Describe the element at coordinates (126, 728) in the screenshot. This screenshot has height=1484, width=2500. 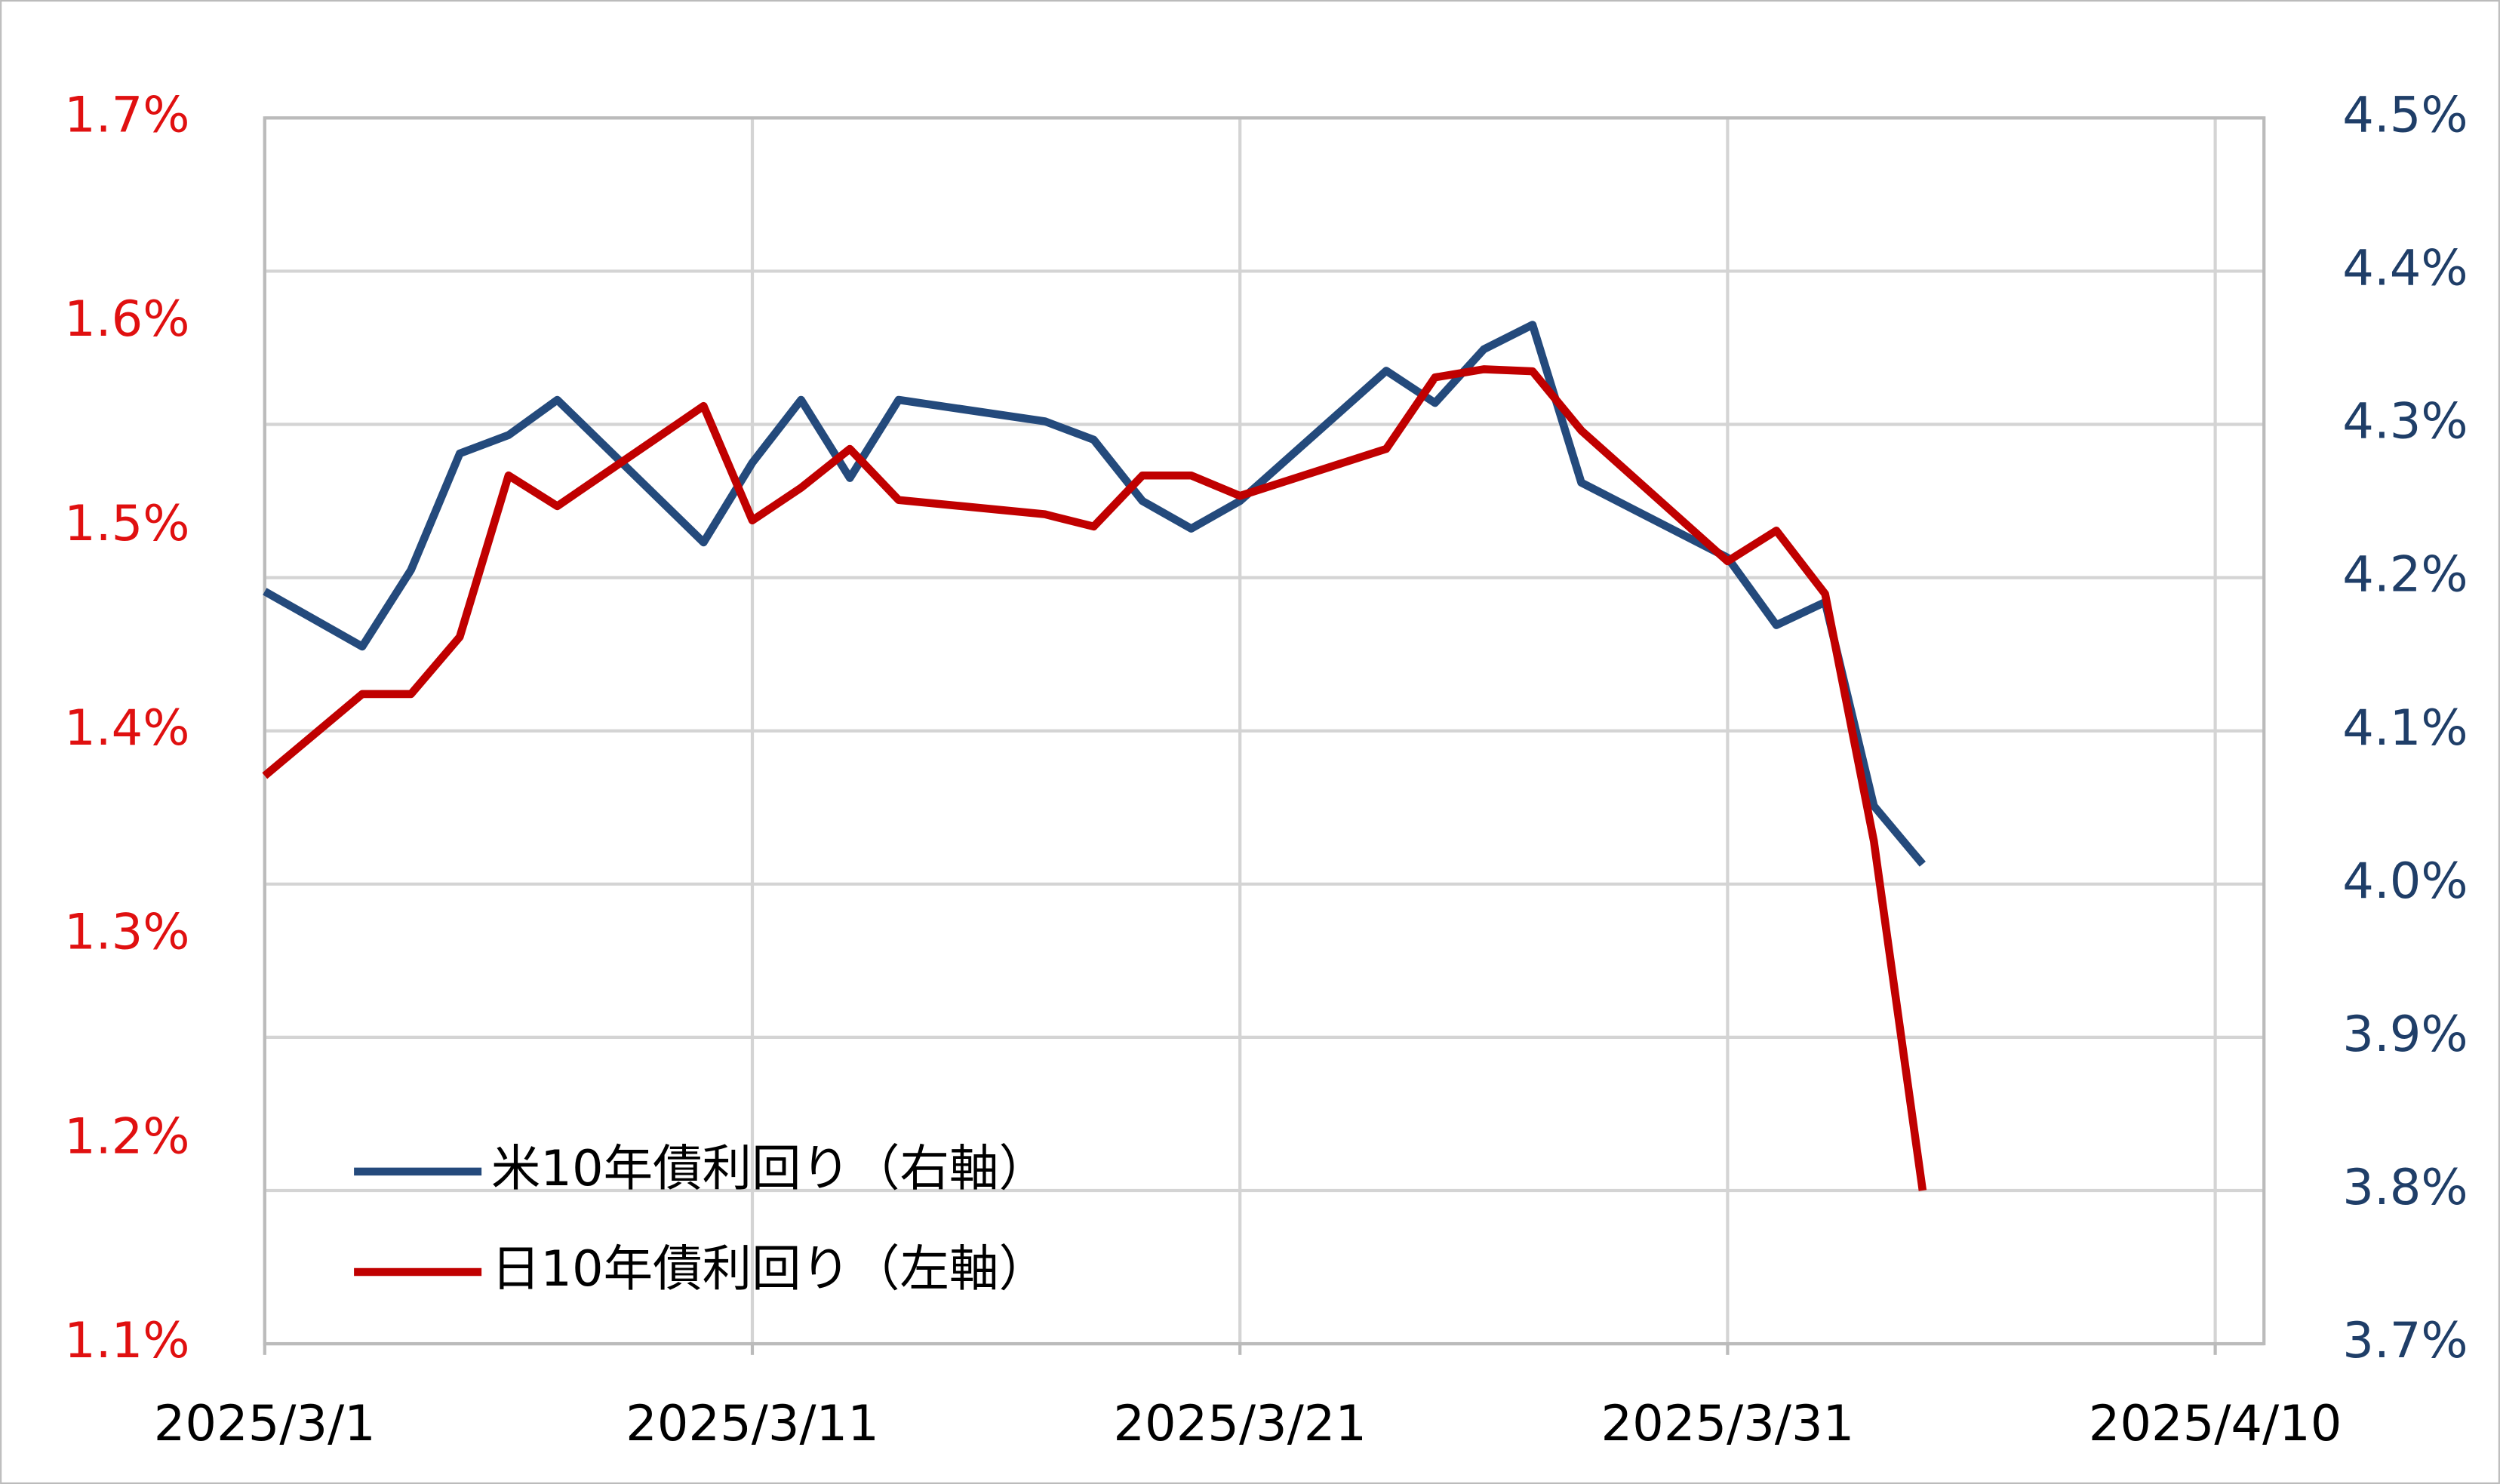
I see `y-tick-label: 1.4%` at that location.